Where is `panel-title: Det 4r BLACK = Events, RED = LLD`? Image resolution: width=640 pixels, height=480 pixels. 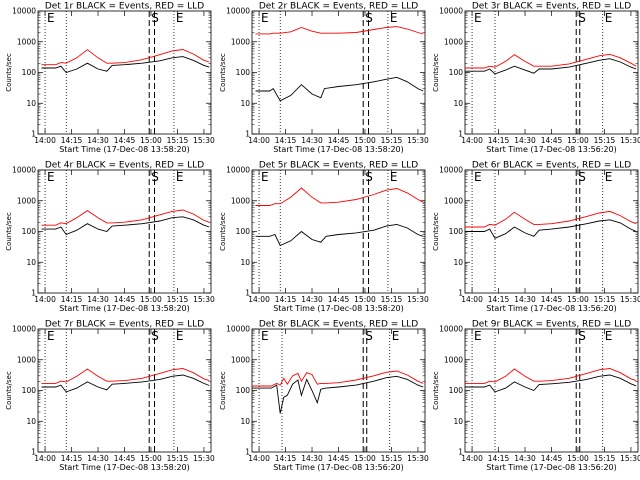
panel-title: Det 4r BLACK = Events, RED = LLD is located at coordinates (124, 166).